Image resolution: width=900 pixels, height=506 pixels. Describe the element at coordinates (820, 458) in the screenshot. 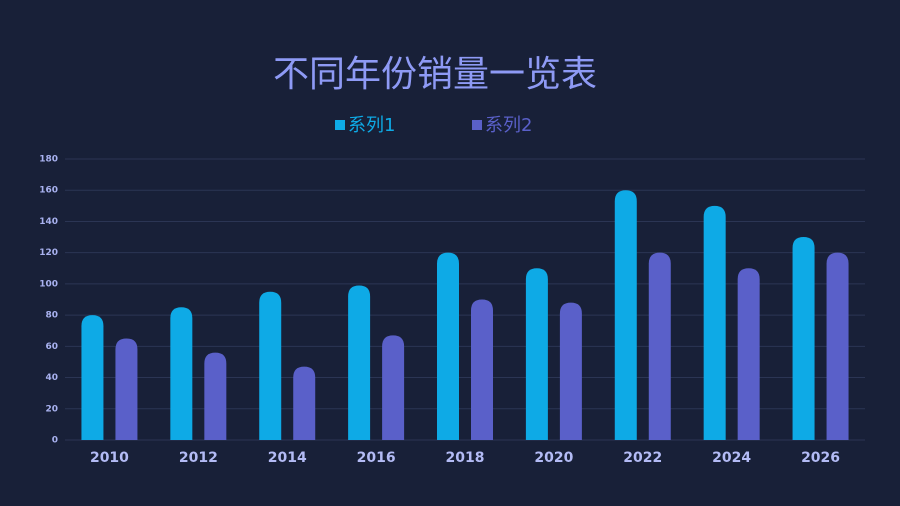

I see `x-tick-label: 2026` at that location.